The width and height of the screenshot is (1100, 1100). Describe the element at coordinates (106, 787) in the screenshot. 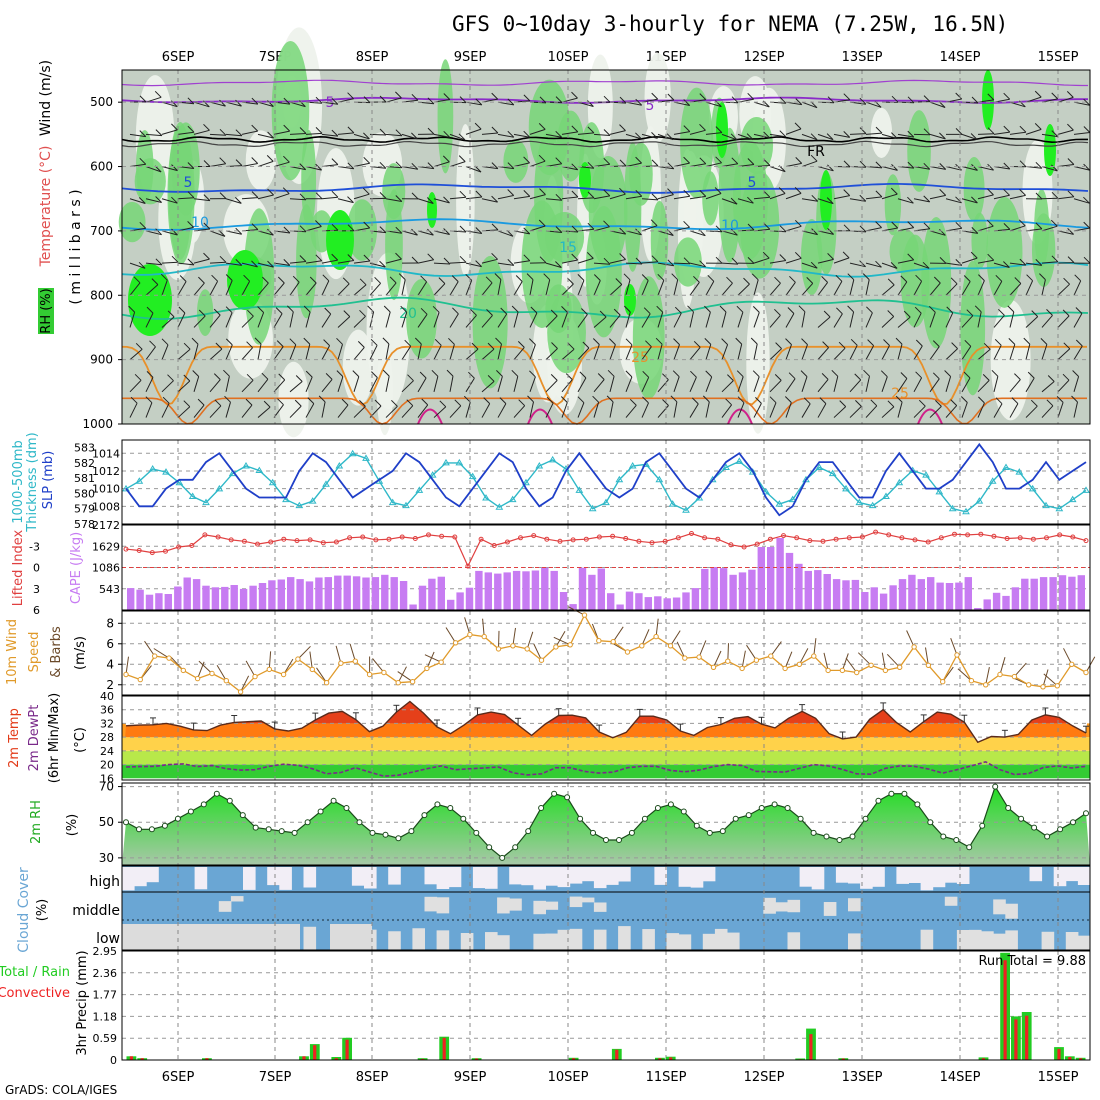

I see `tick-label: 70` at that location.